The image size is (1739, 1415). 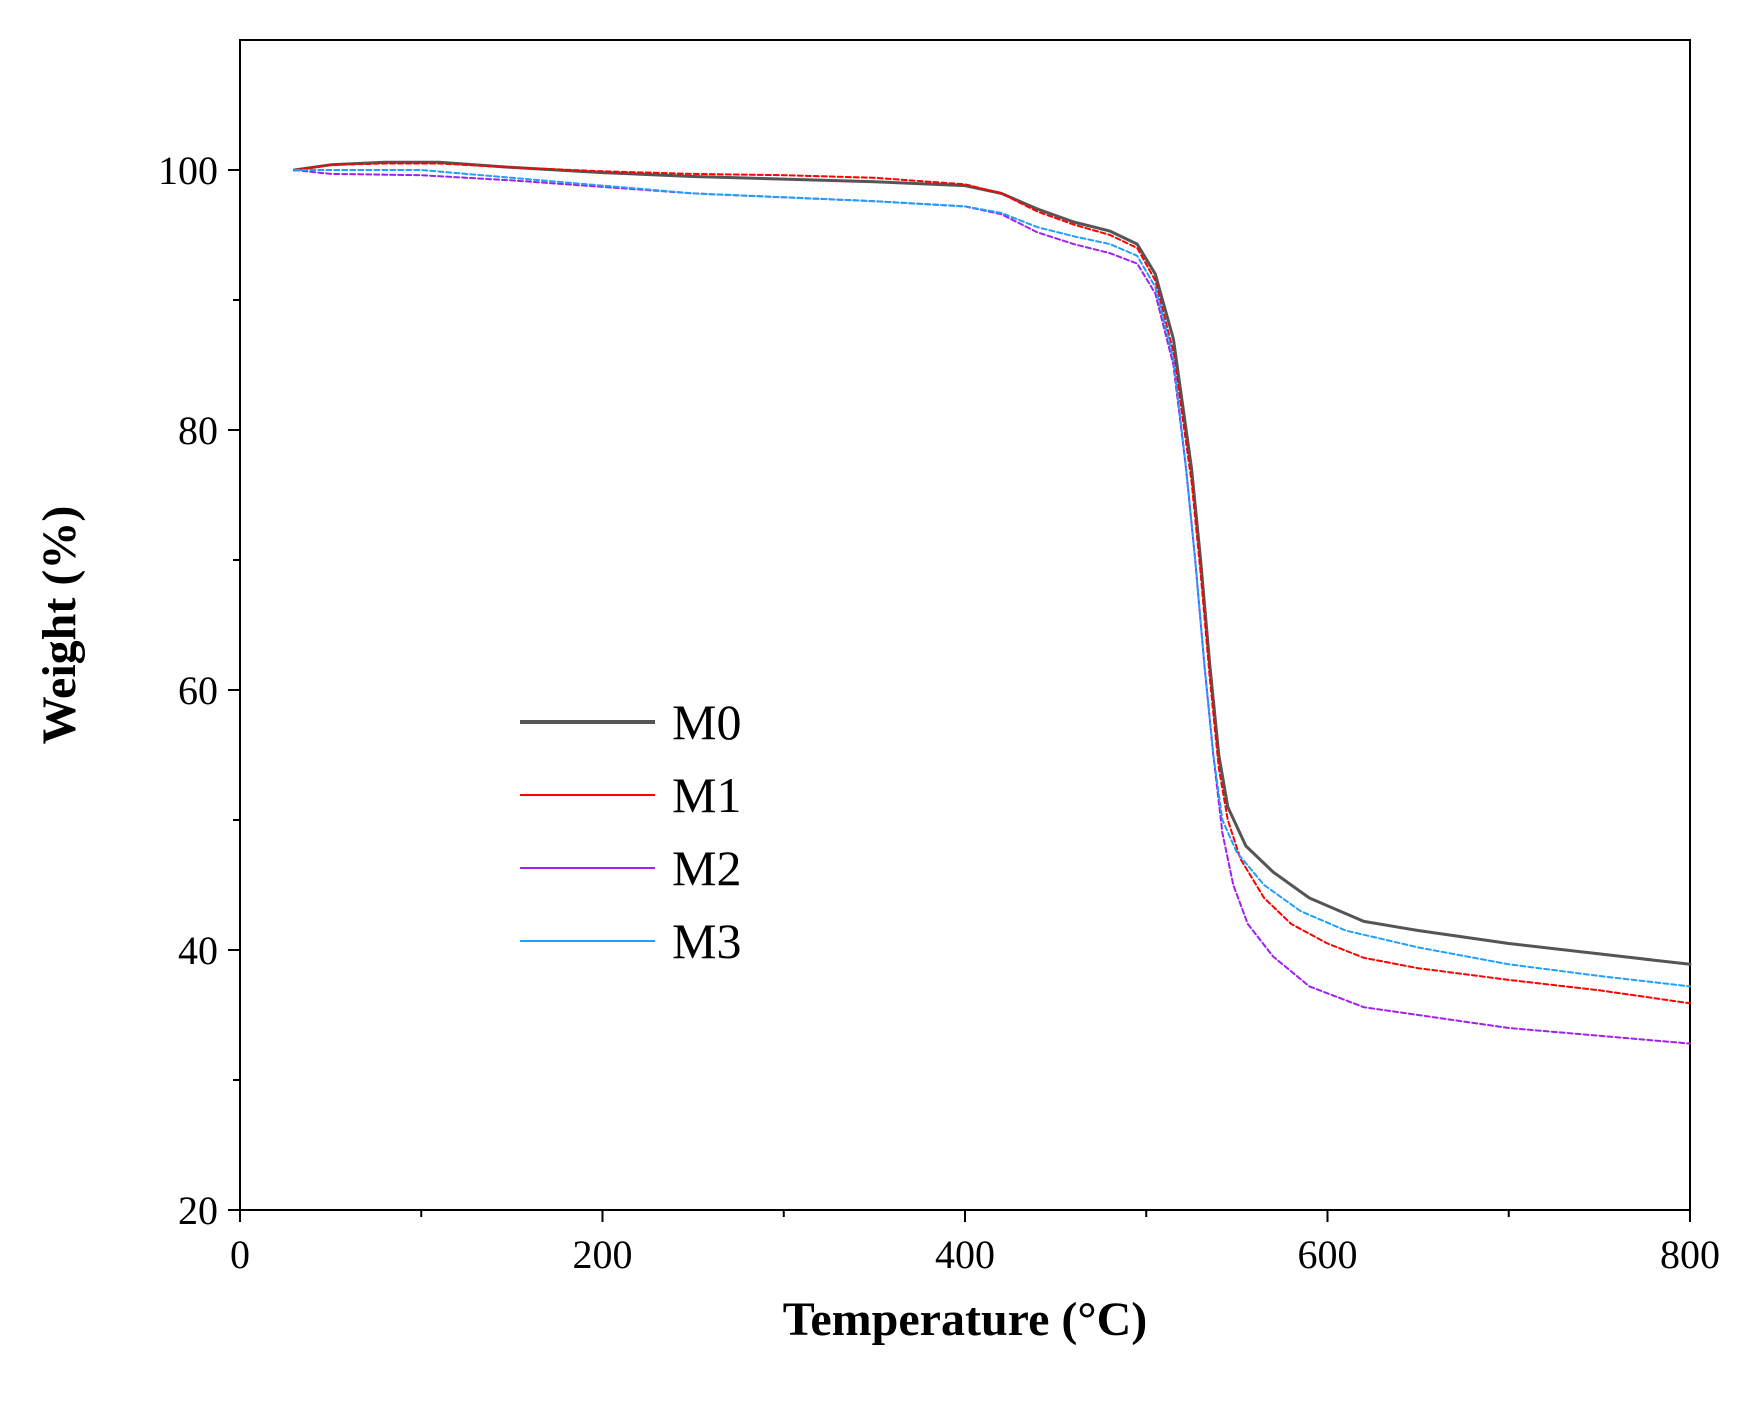 What do you see at coordinates (198, 950) in the screenshot?
I see `y-tick-label: 40` at bounding box center [198, 950].